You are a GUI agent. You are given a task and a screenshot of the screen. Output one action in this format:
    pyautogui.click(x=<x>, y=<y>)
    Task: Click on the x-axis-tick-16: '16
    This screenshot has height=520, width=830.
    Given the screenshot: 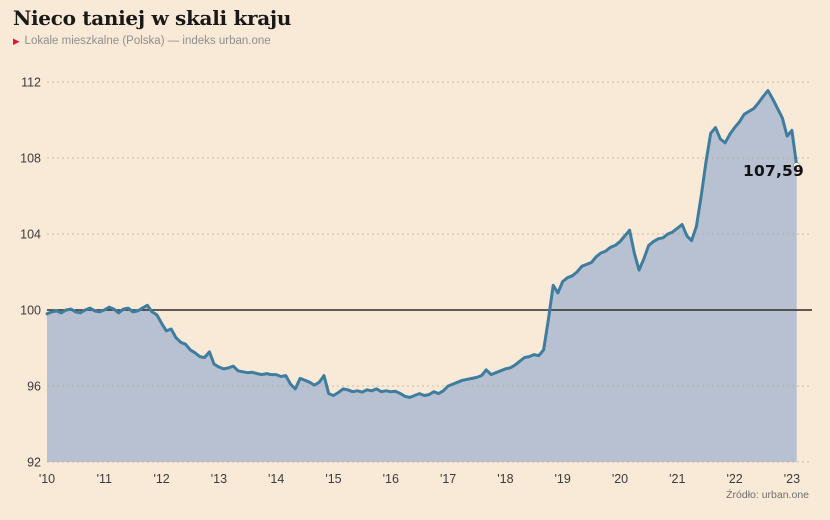 What is the action you would take?
    pyautogui.click(x=391, y=479)
    